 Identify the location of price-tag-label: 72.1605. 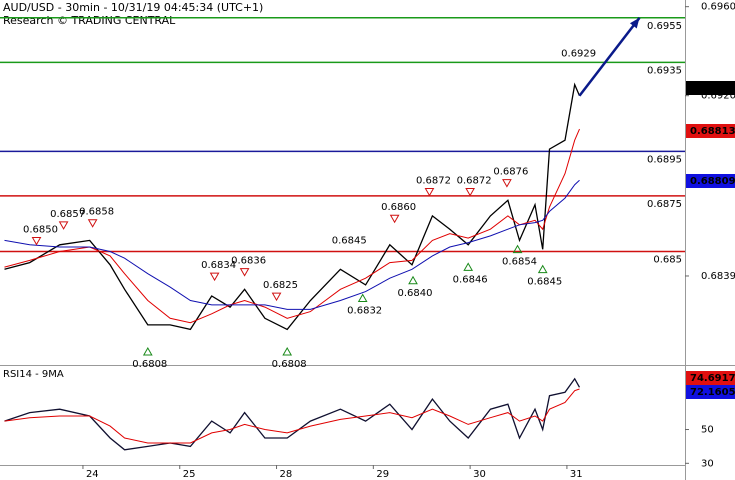
(712, 392).